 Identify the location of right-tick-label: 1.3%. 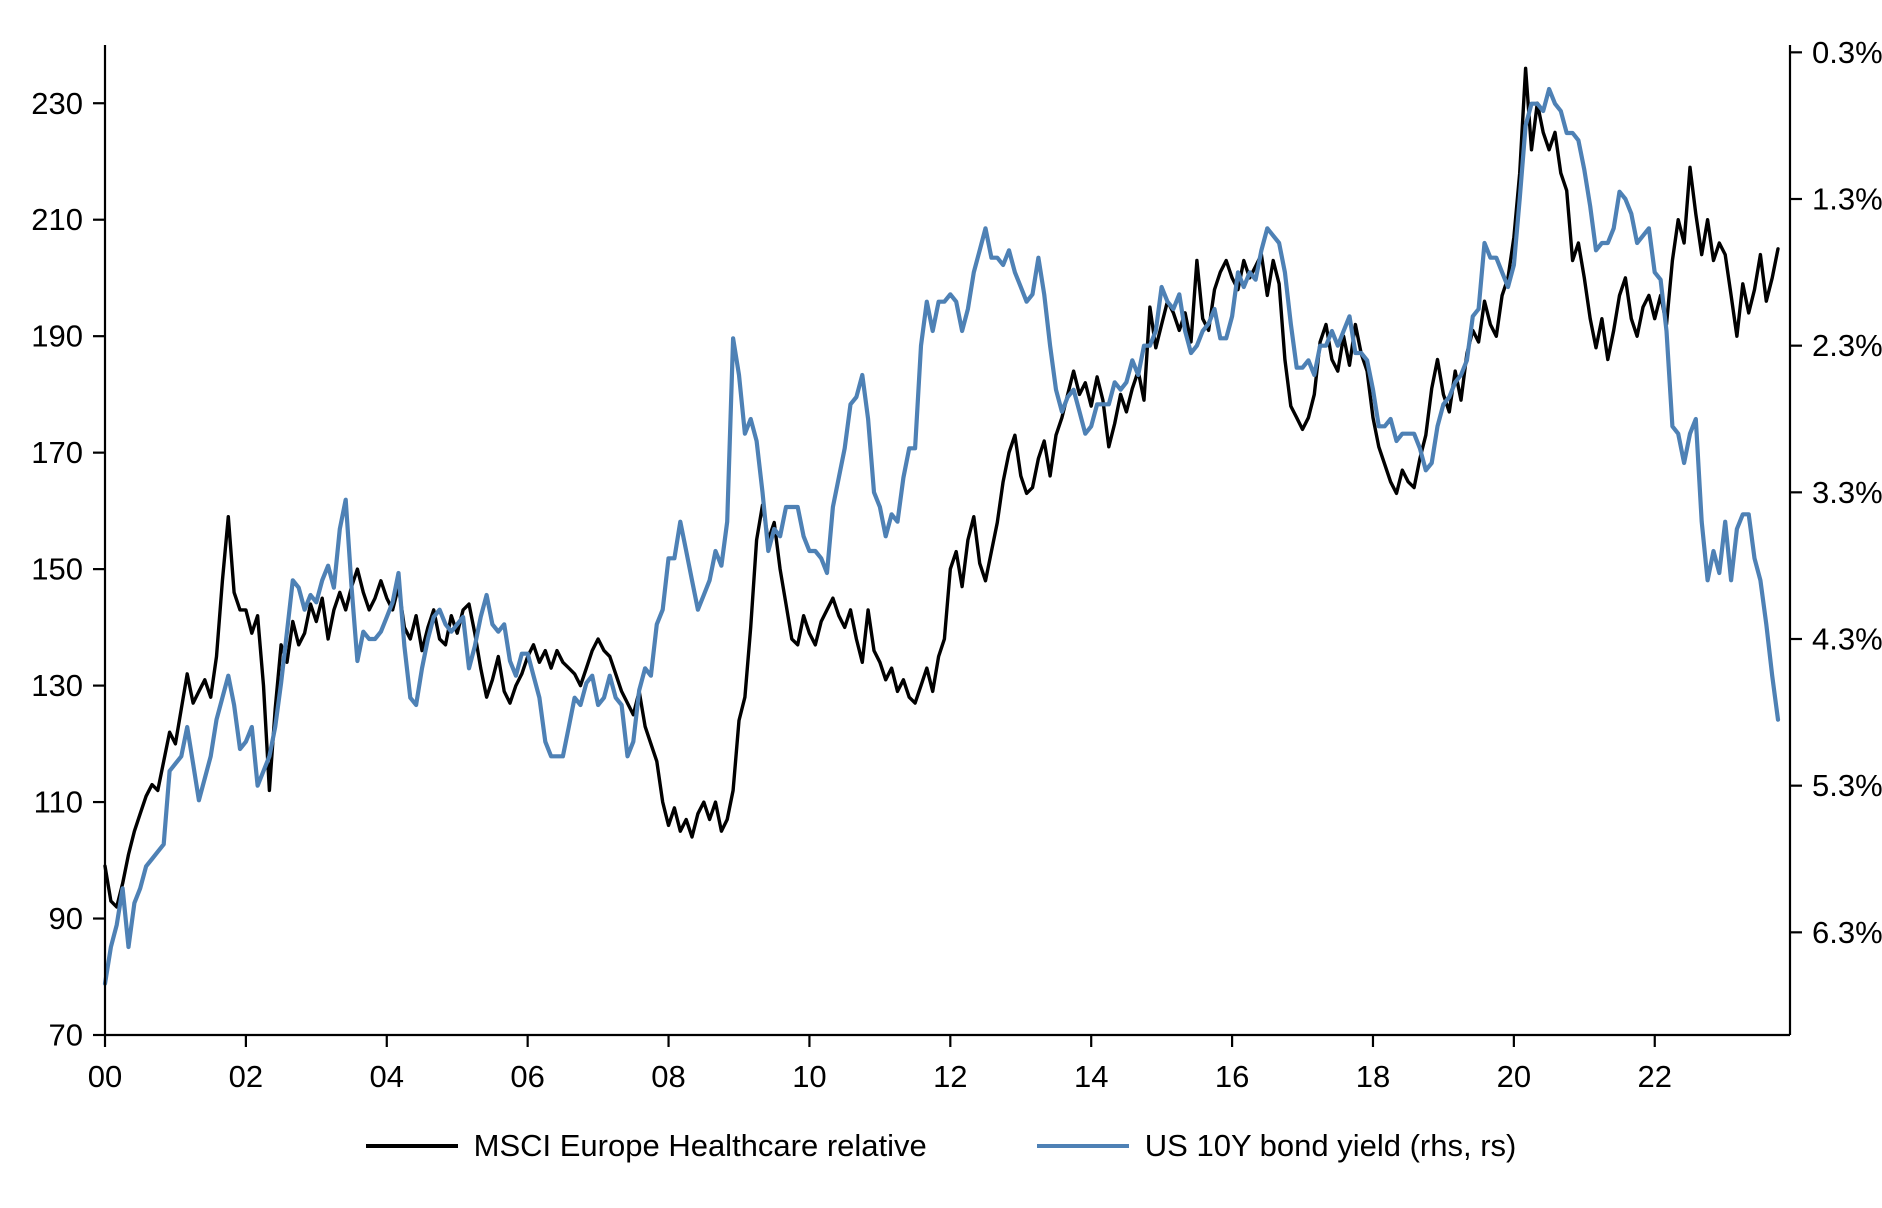
(1847, 199).